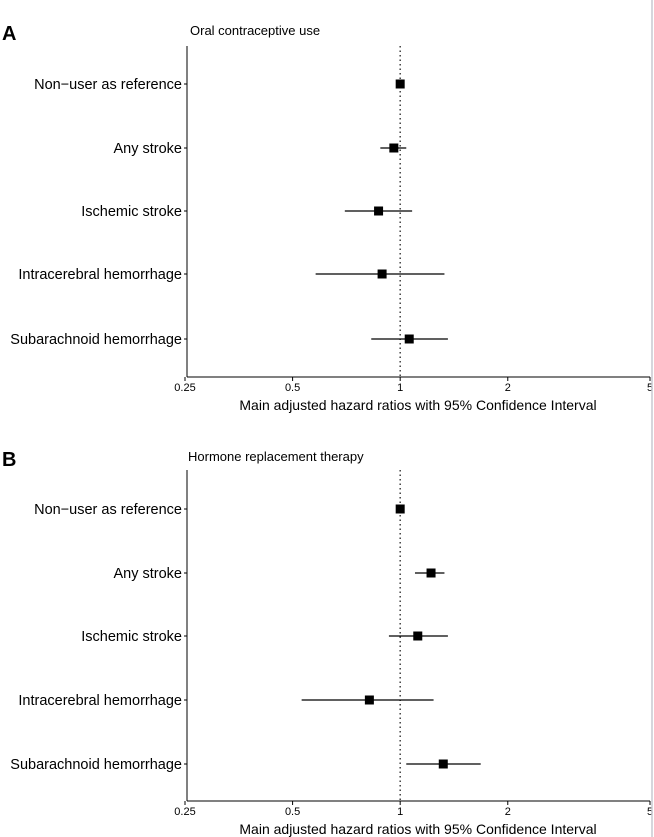  Describe the element at coordinates (9, 34) in the screenshot. I see `panel-letter-a: A` at that location.